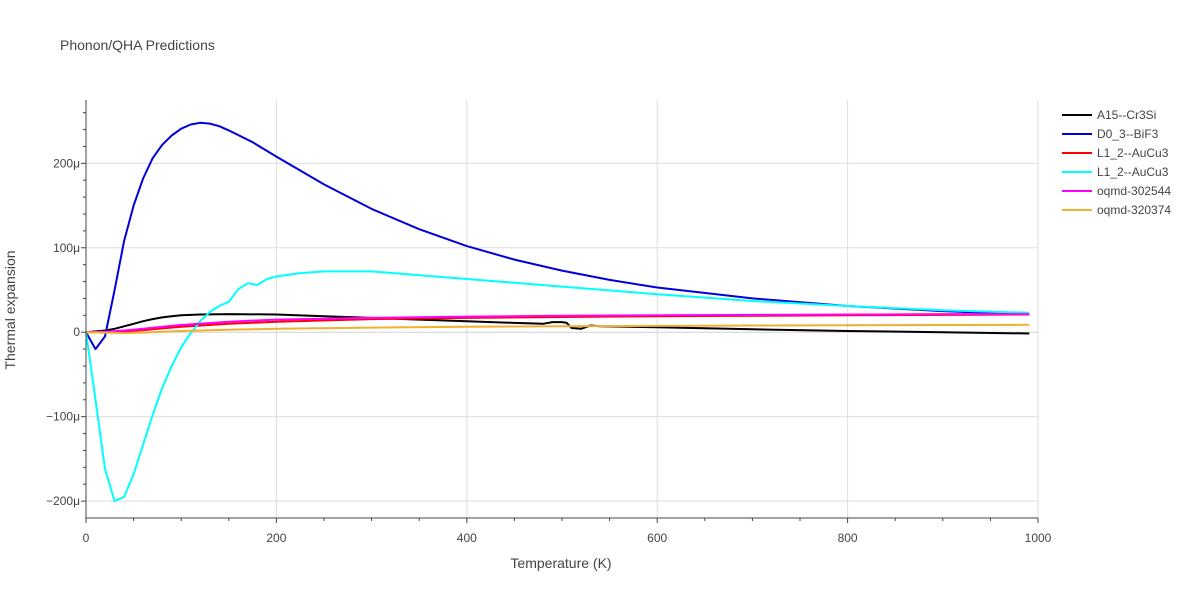 The width and height of the screenshot is (1200, 600). What do you see at coordinates (76, 332) in the screenshot?
I see `y-tick-label: 0` at bounding box center [76, 332].